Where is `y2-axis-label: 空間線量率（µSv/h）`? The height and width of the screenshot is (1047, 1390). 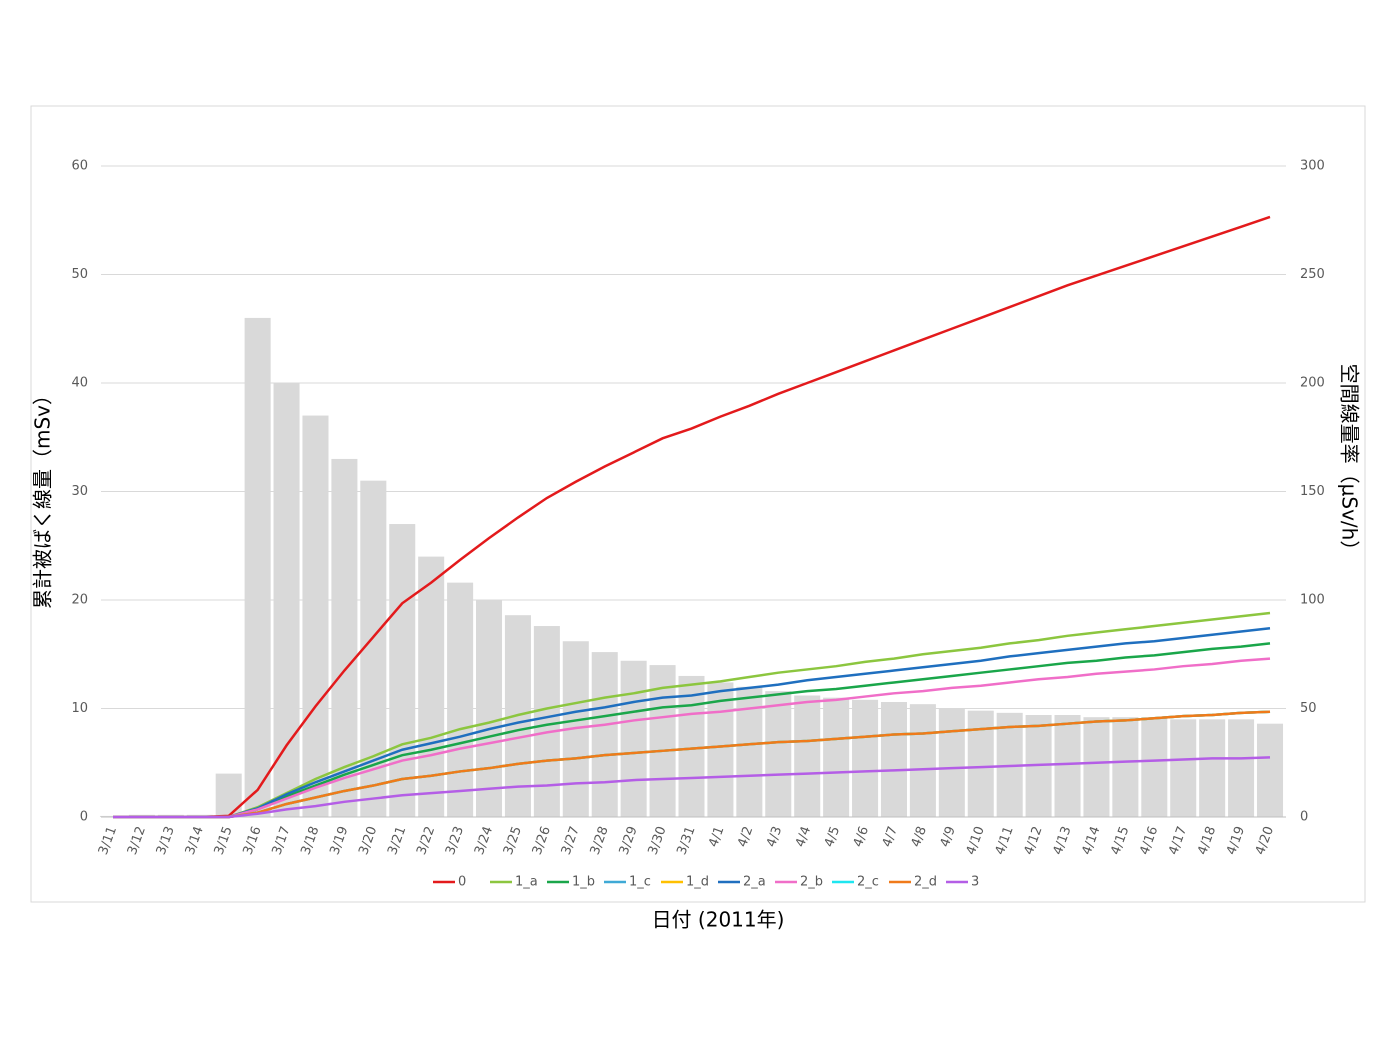
y2-axis-label: 空間線量率（µSv/h） is located at coordinates (1350, 462).